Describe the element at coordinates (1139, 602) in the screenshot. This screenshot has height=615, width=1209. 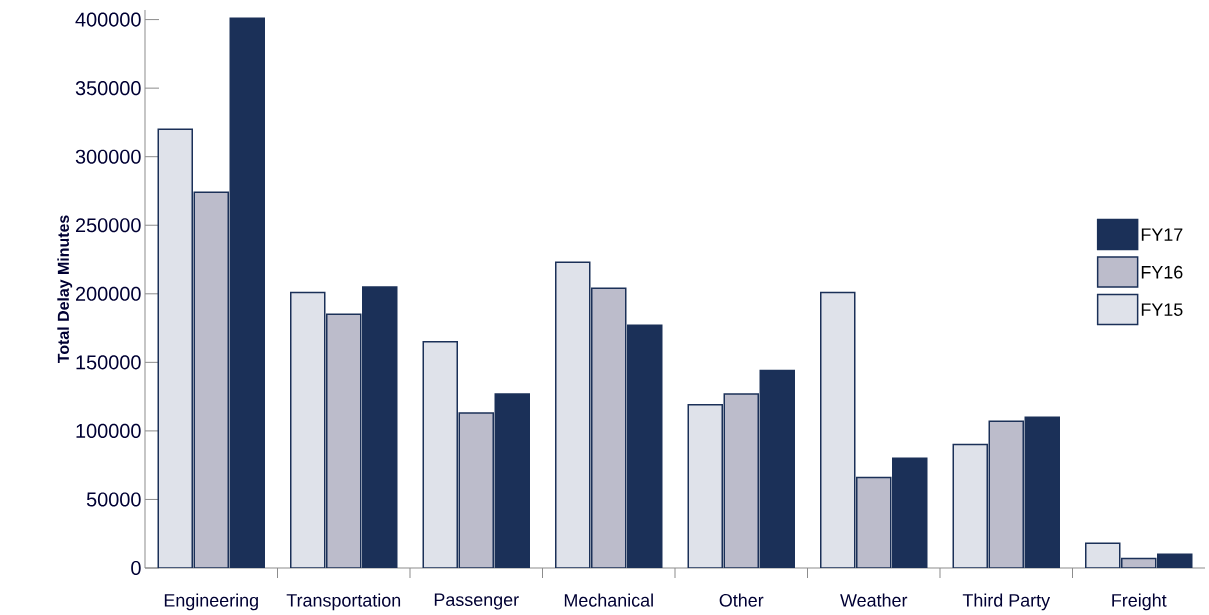
I see `x-tick-label: Freight` at that location.